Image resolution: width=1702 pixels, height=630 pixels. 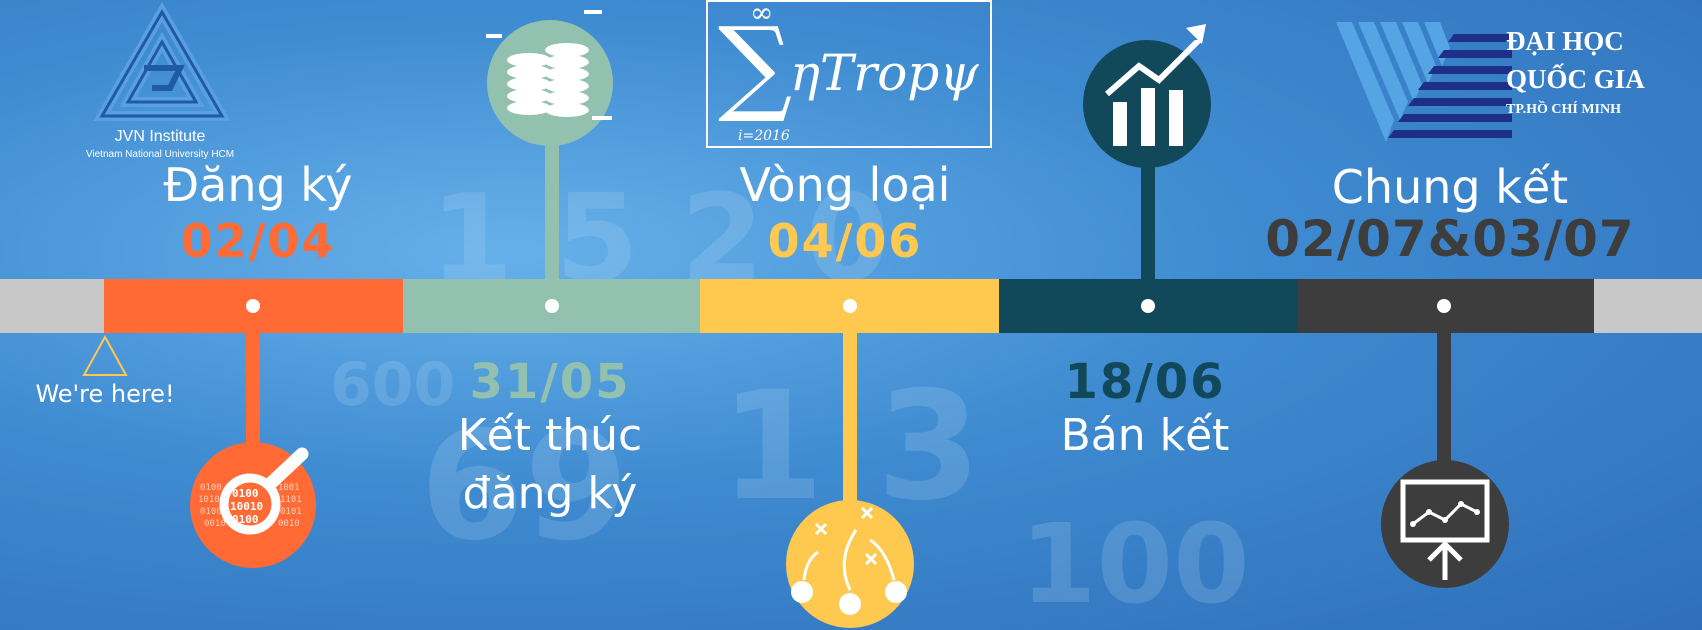 I want to click on svg-text: 1101, so click(x=291, y=500).